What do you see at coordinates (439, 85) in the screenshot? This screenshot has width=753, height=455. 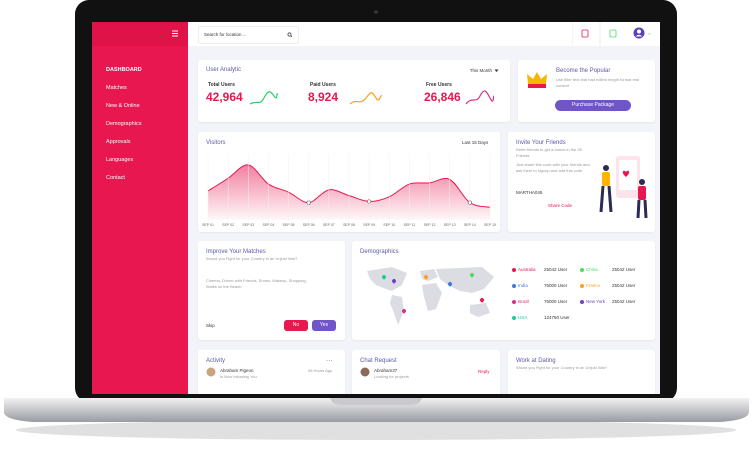 I see `stat-label: Free Users` at bounding box center [439, 85].